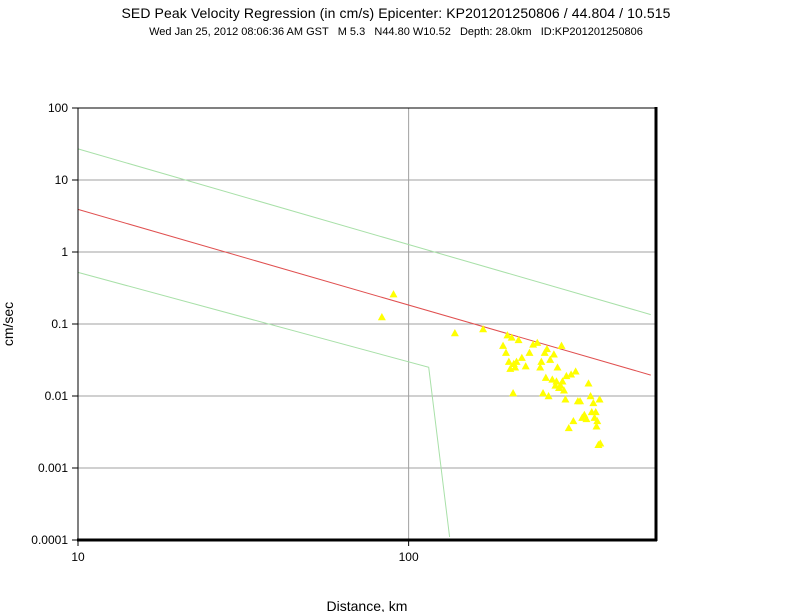 The height and width of the screenshot is (612, 792). Describe the element at coordinates (491, 369) in the screenshot. I see `point-layer` at that location.